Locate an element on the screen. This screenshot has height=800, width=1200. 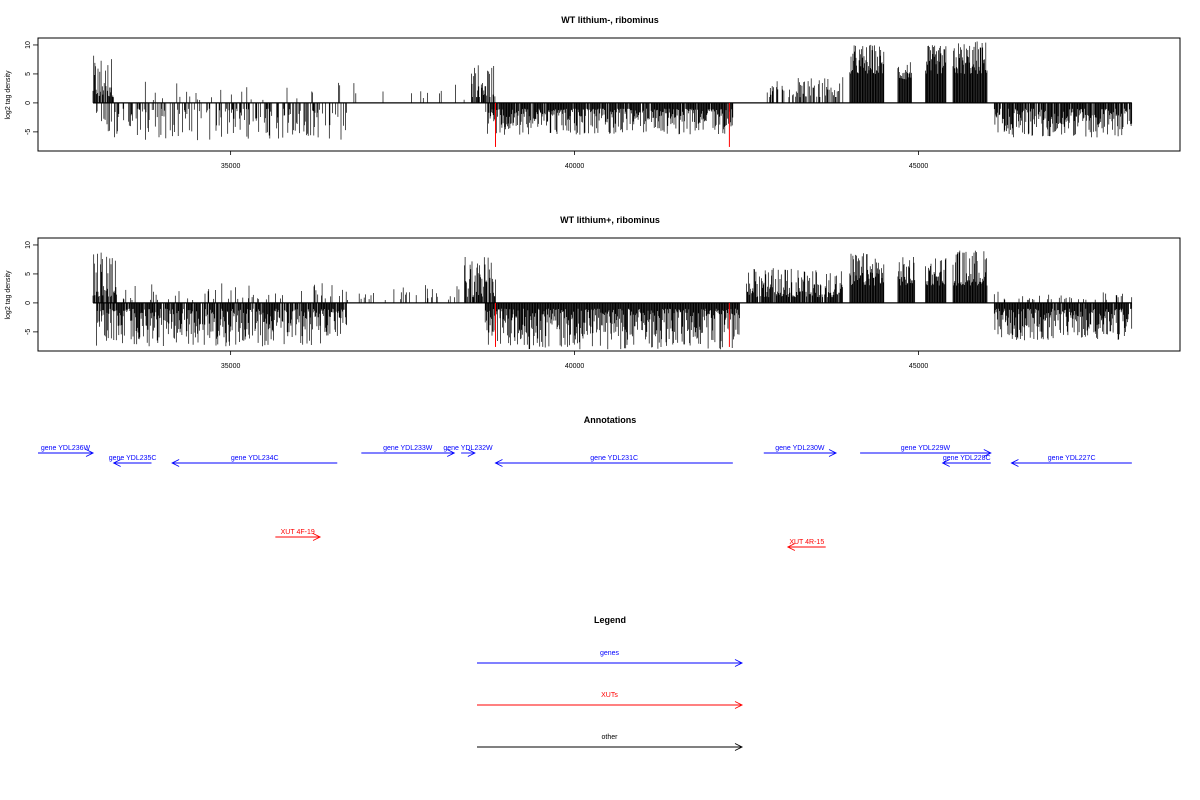
xut-feature-label: XUT 4R-15 is located at coordinates (806, 542).